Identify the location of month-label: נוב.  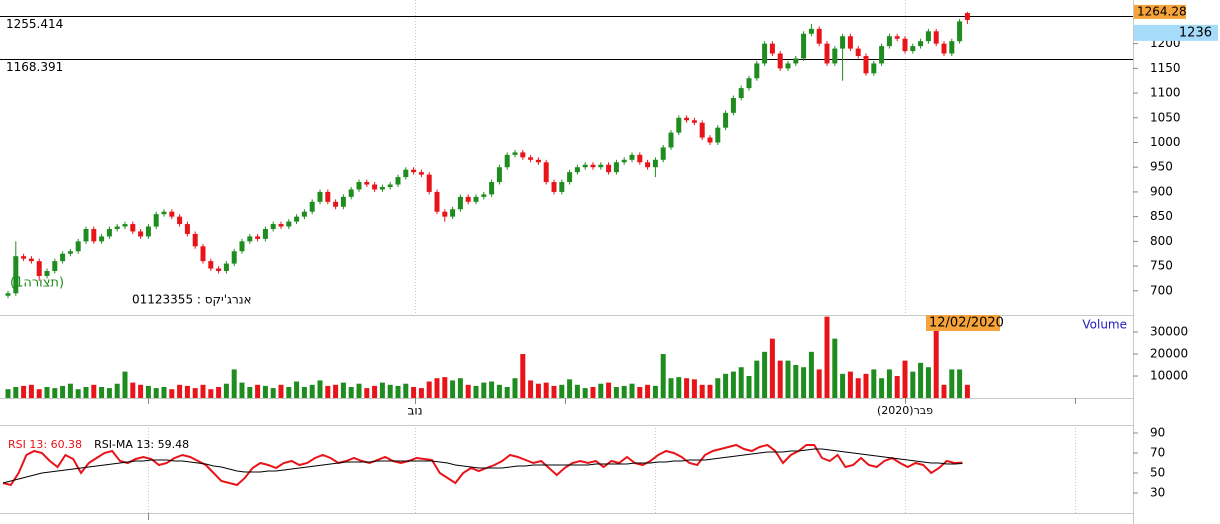
(414, 411).